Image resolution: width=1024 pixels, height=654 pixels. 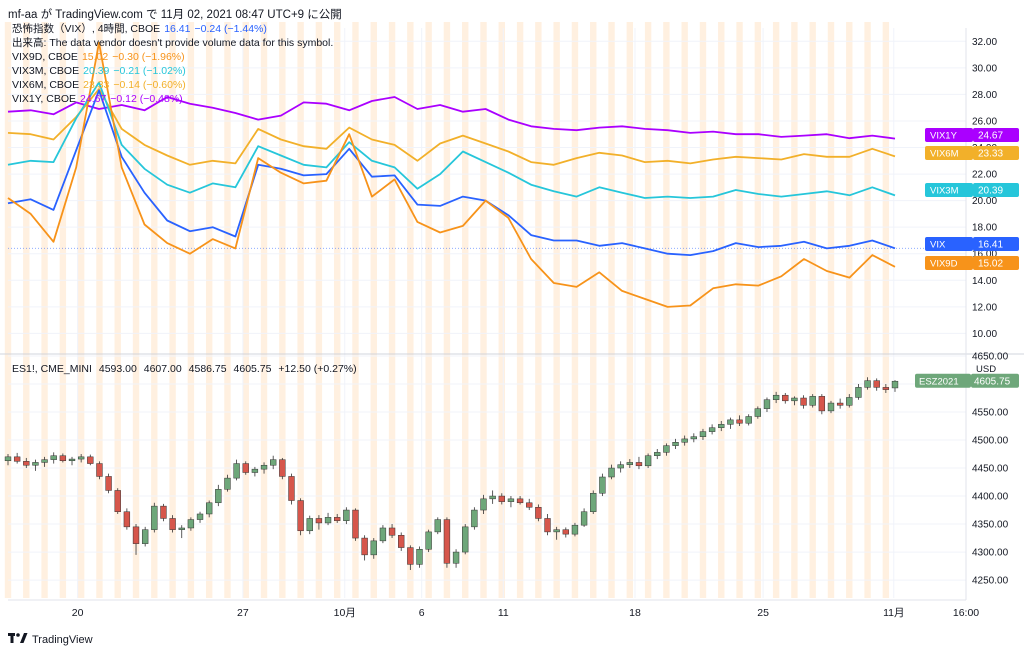 What do you see at coordinates (174, 85) in the screenshot?
I see `legend-row: VIX6M, CBOE 23.33 −0.14 (−0.60%)` at bounding box center [174, 85].